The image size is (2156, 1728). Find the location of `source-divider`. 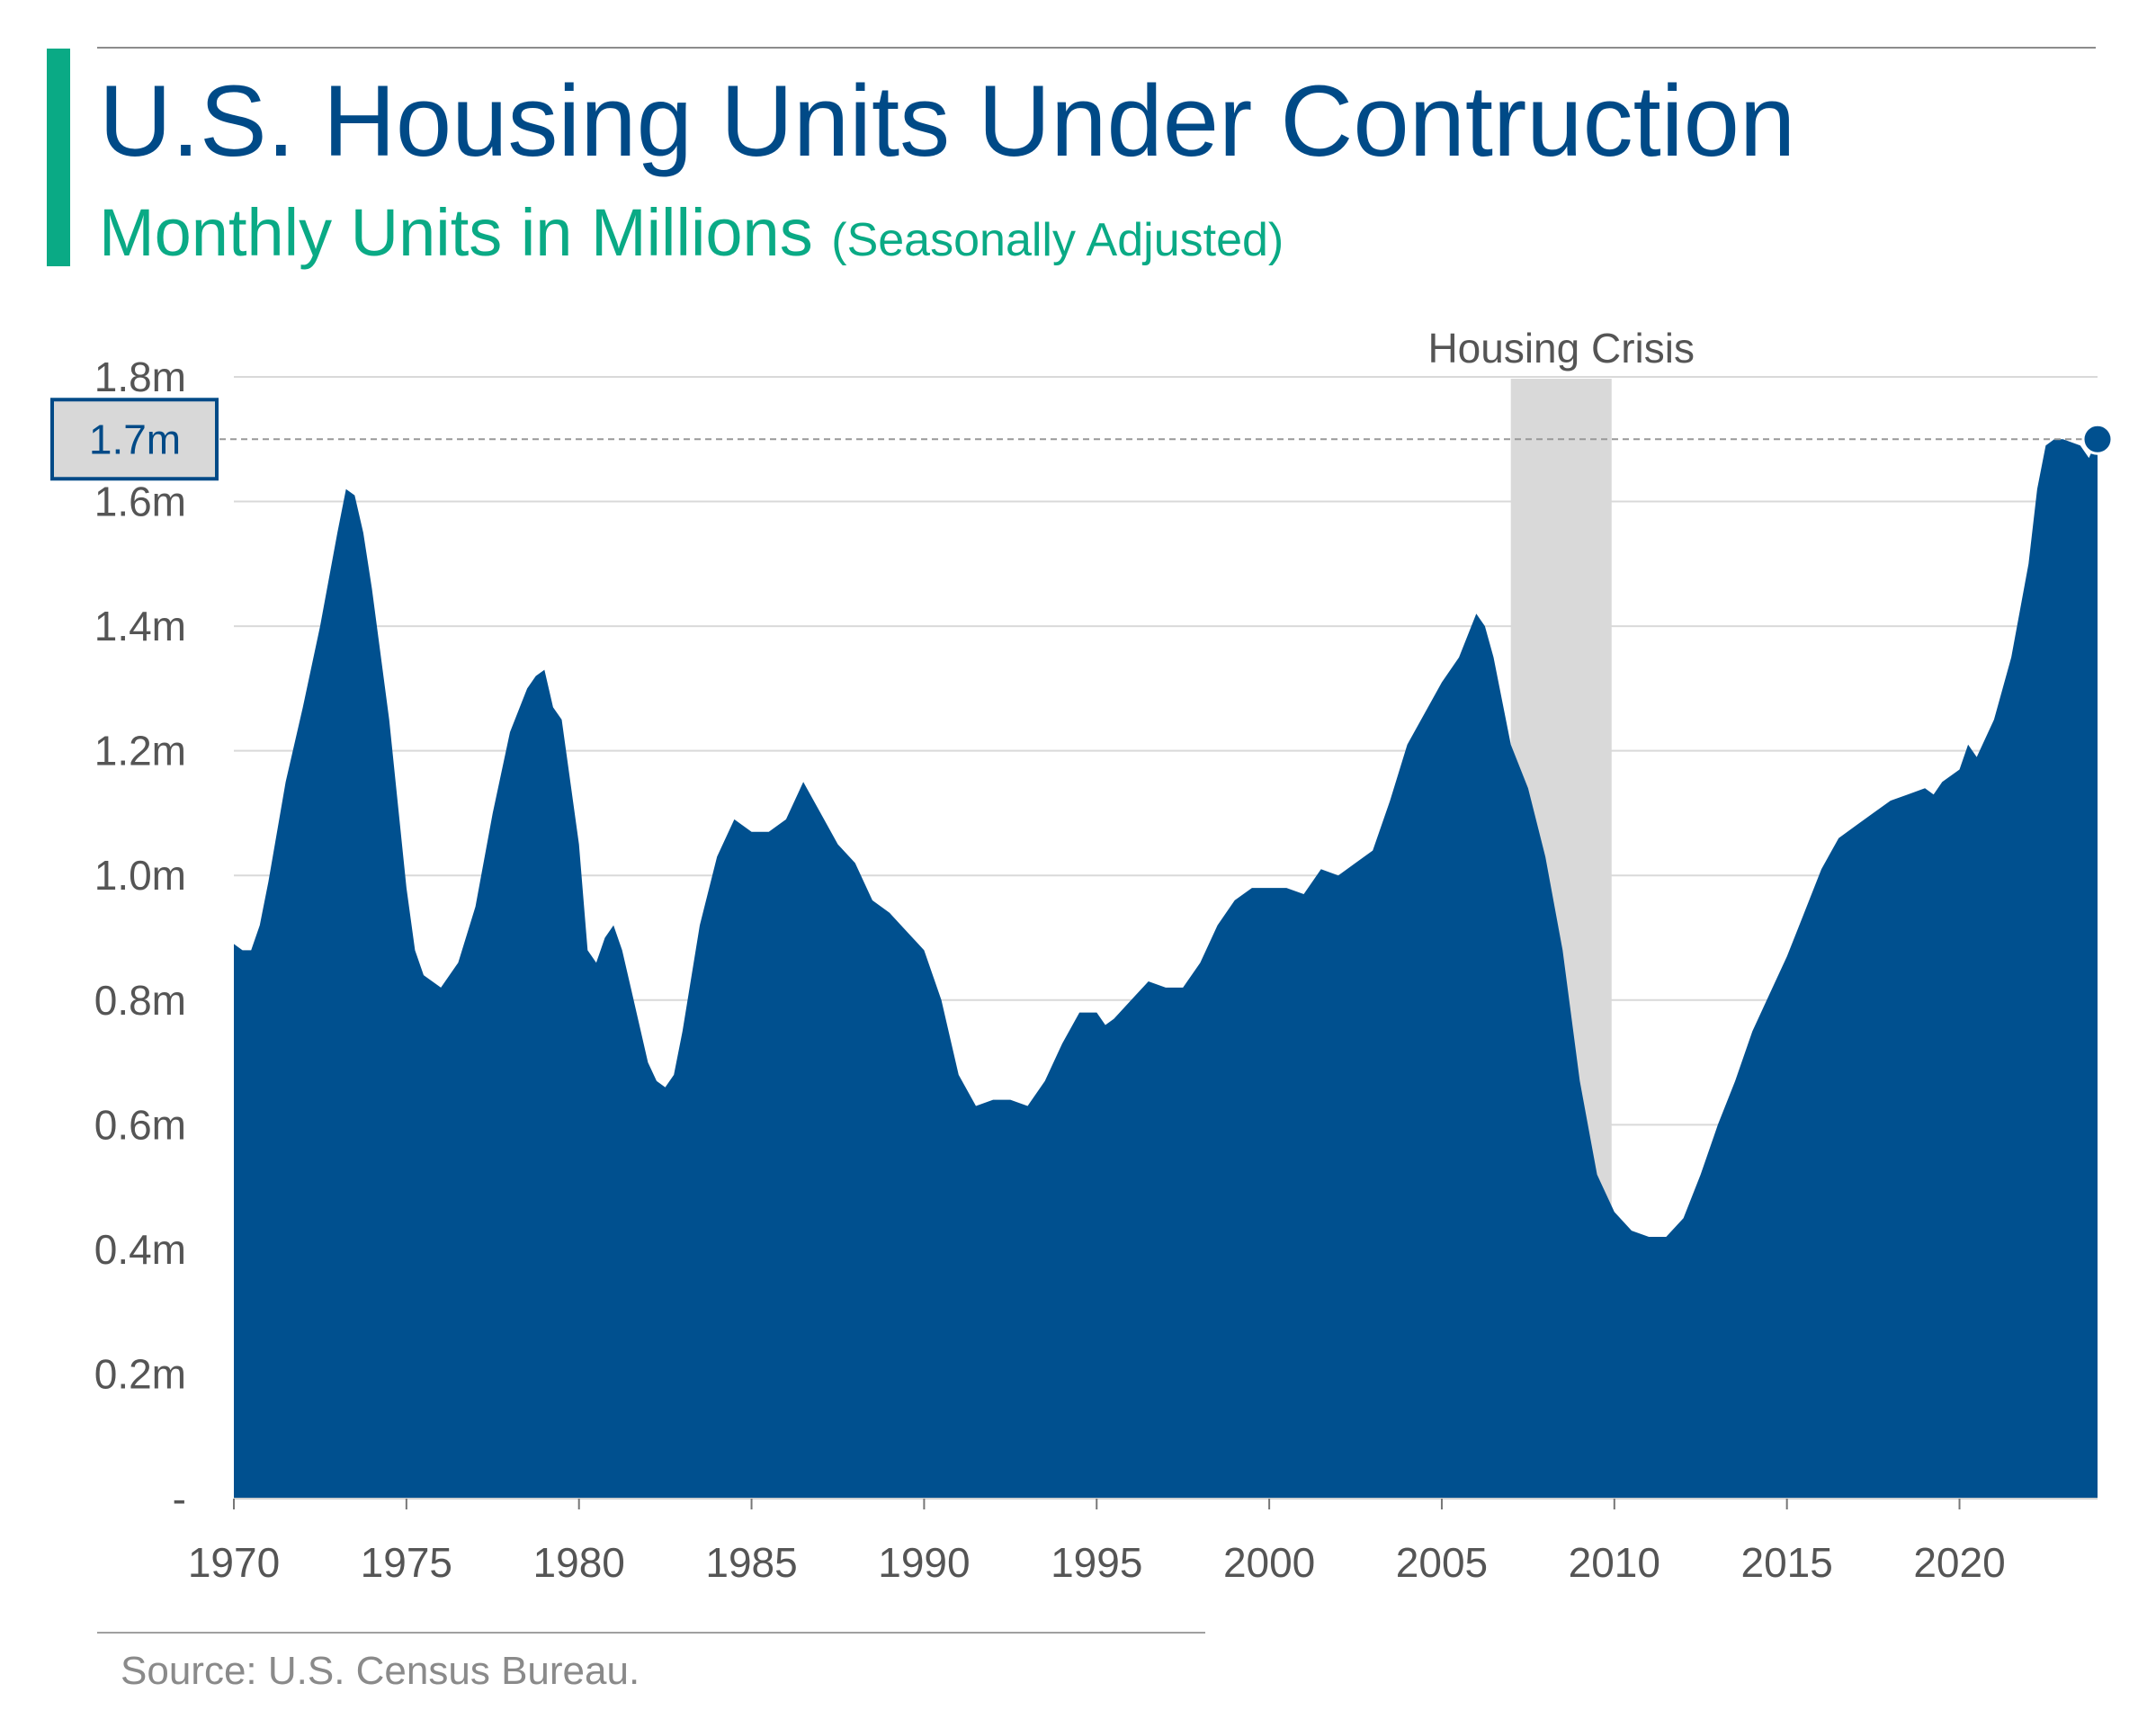

source-divider is located at coordinates (651, 1633).